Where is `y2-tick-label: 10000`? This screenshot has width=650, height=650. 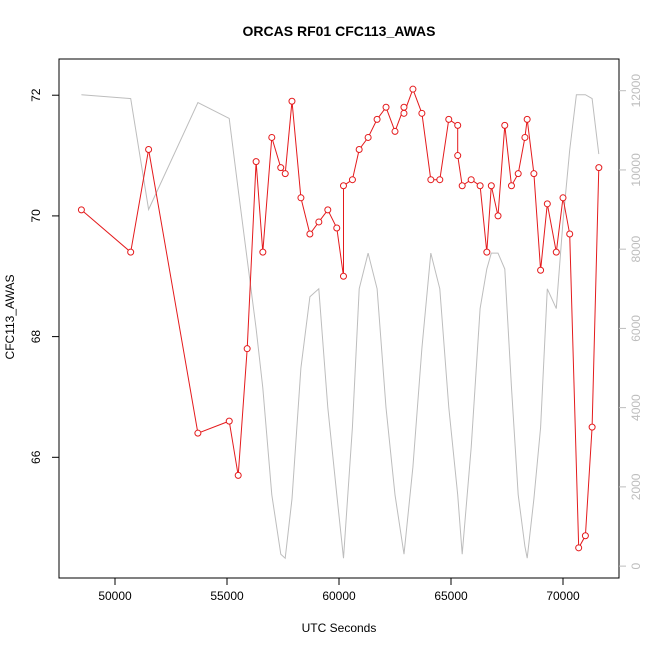 y2-tick-label: 10000 is located at coordinates (636, 170).